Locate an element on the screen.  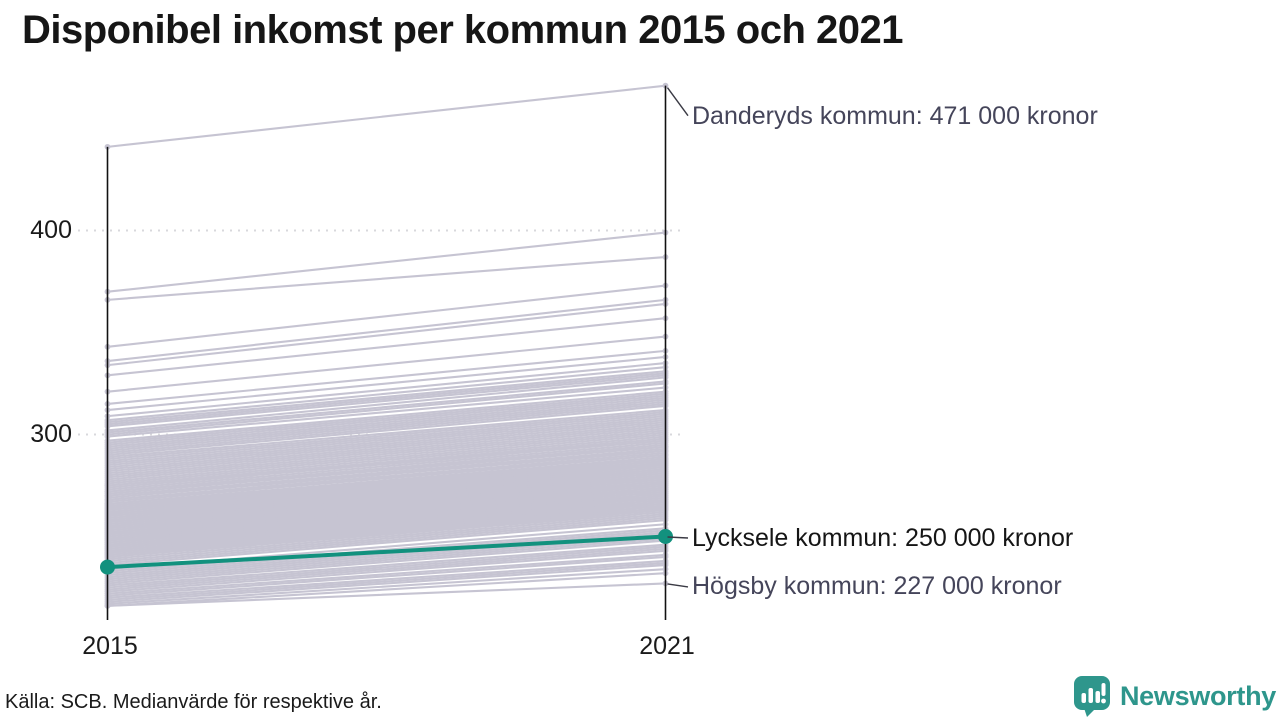
annotation-min-hogsby: Högsby kommun: 227 000 kronor is located at coordinates (877, 586).